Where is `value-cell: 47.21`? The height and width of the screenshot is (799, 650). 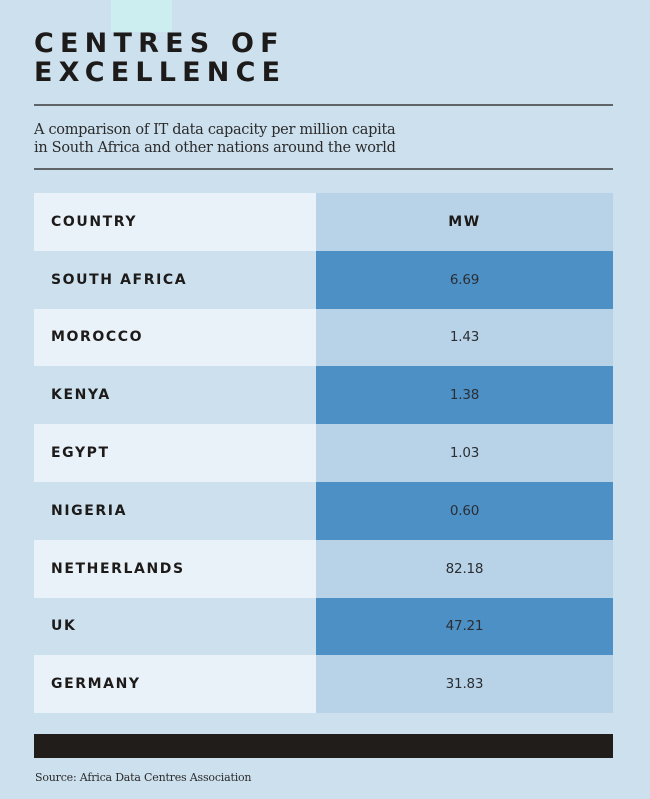
value-cell: 47.21 is located at coordinates (464, 626).